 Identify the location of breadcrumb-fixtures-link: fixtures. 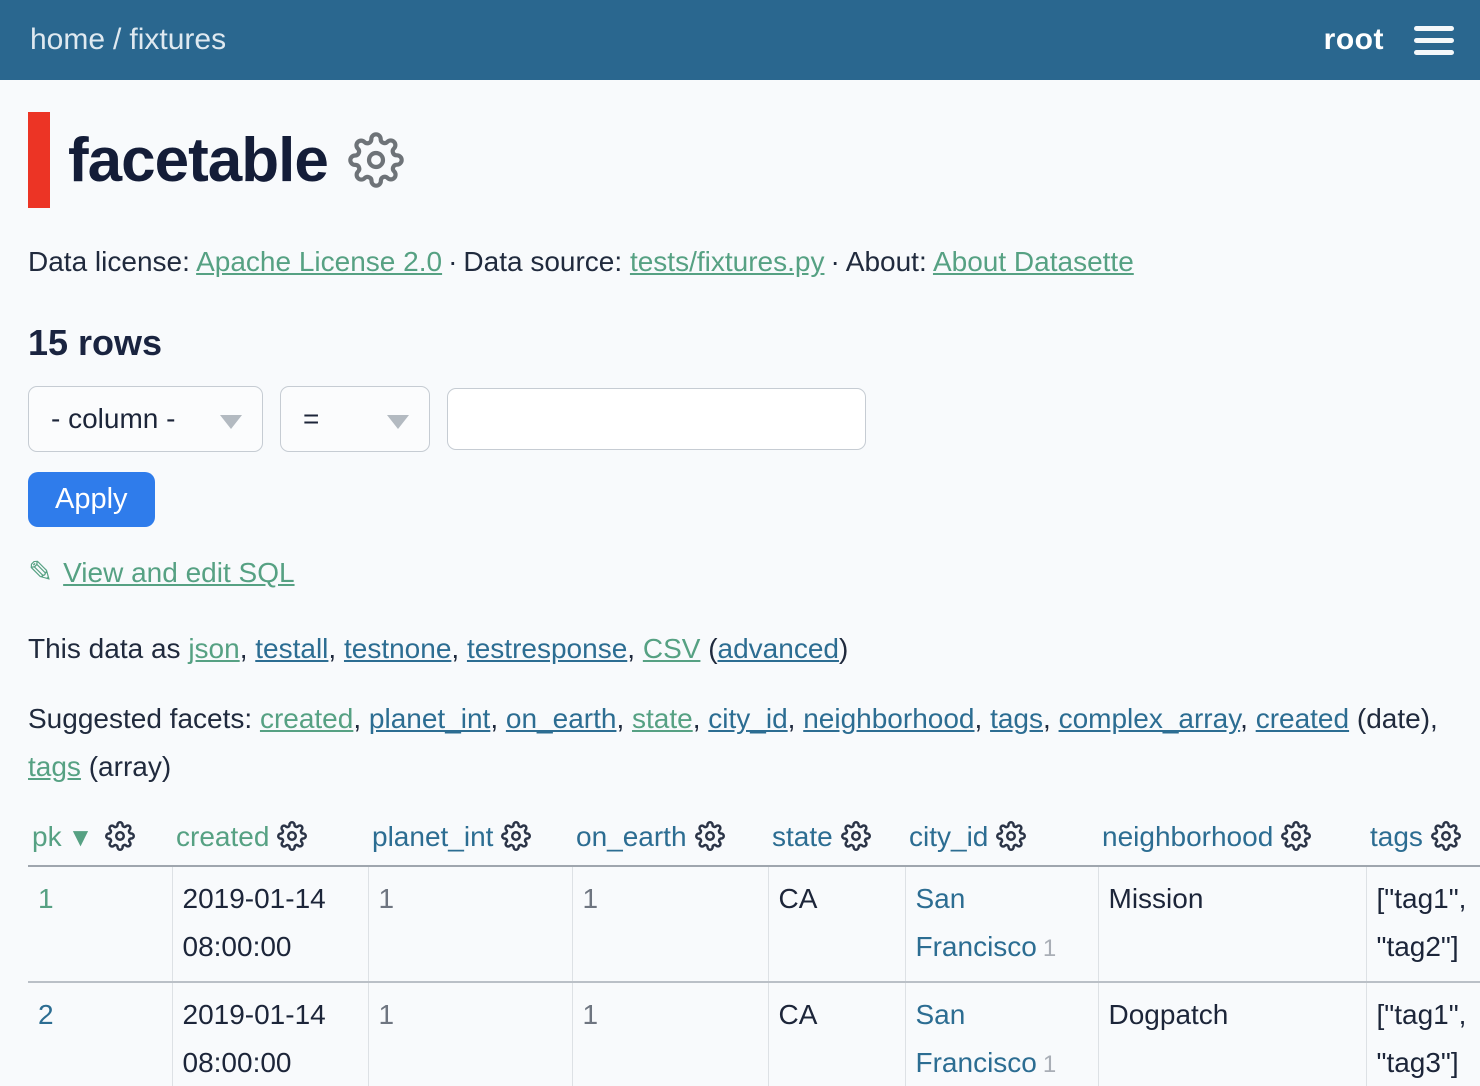
(178, 39).